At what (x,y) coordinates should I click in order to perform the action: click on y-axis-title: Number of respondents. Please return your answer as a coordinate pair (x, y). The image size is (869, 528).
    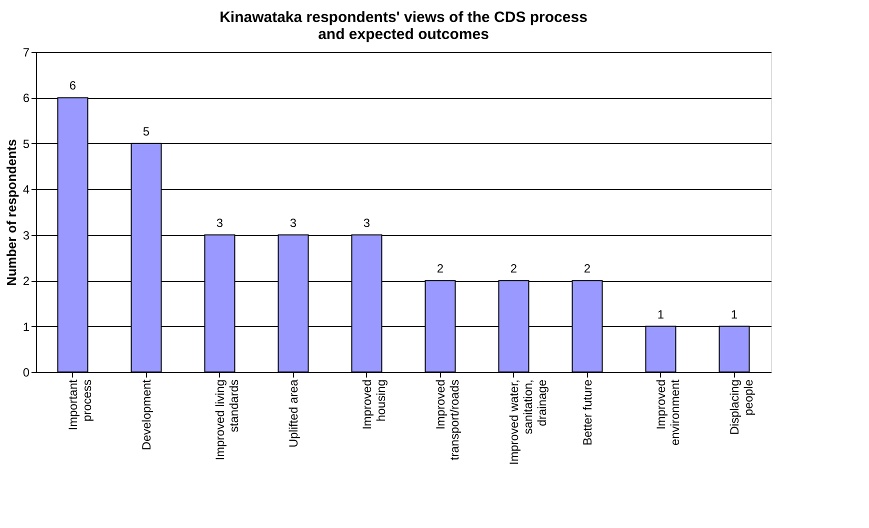
    Looking at the image, I should click on (11, 212).